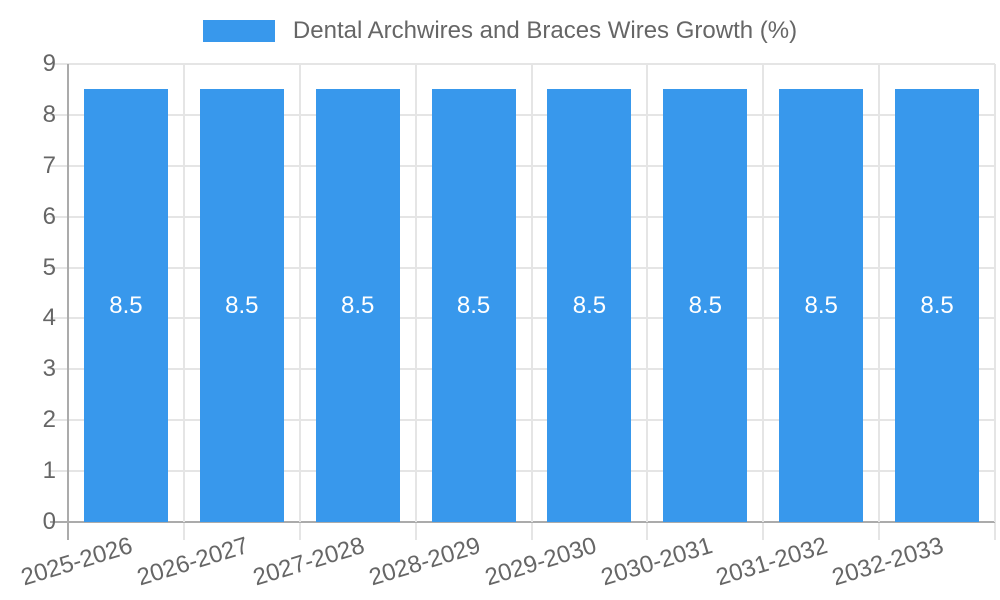 The image size is (1000, 600). What do you see at coordinates (772, 562) in the screenshot?
I see `x-axis-tick-label: 2031-2032` at bounding box center [772, 562].